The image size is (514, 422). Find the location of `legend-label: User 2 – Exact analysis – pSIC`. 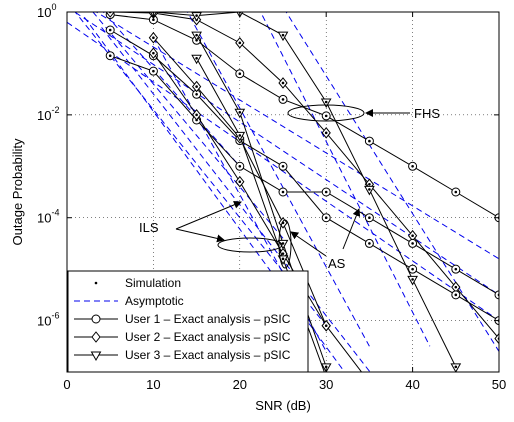

legend-label: User 2 – Exact analysis – pSIC is located at coordinates (208, 337).